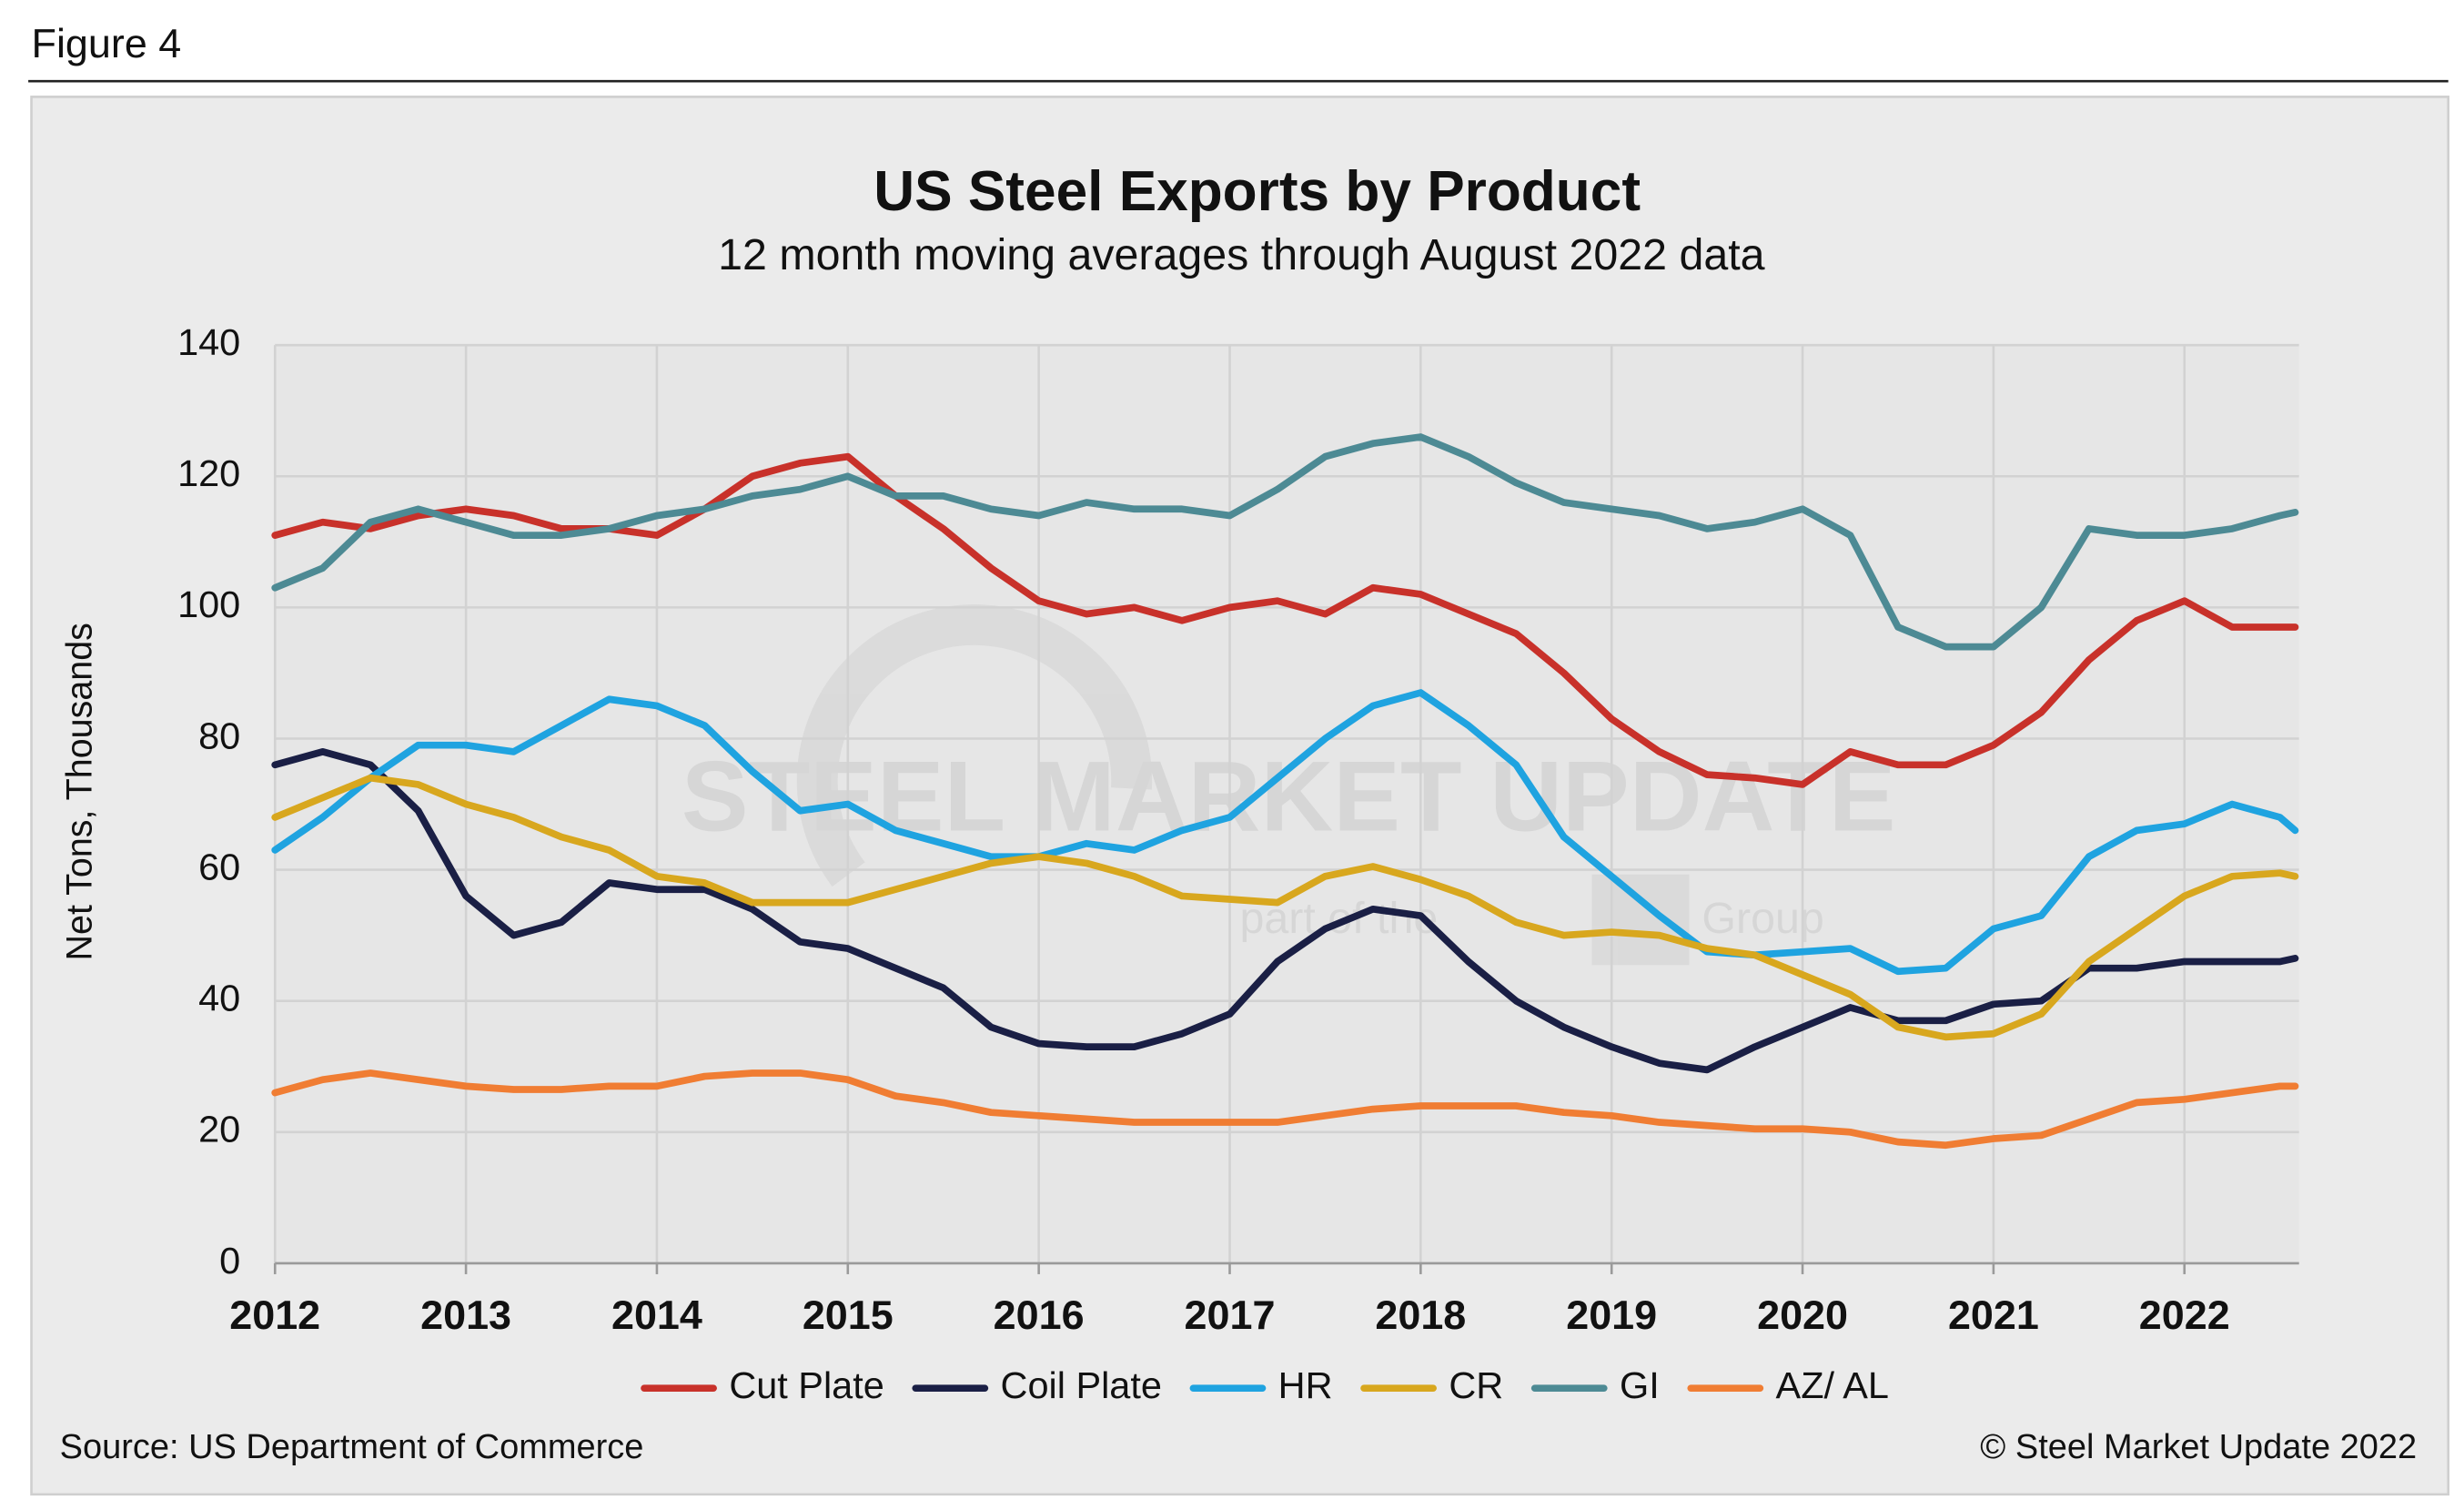  I want to click on legend-label: CR, so click(1476, 1385).